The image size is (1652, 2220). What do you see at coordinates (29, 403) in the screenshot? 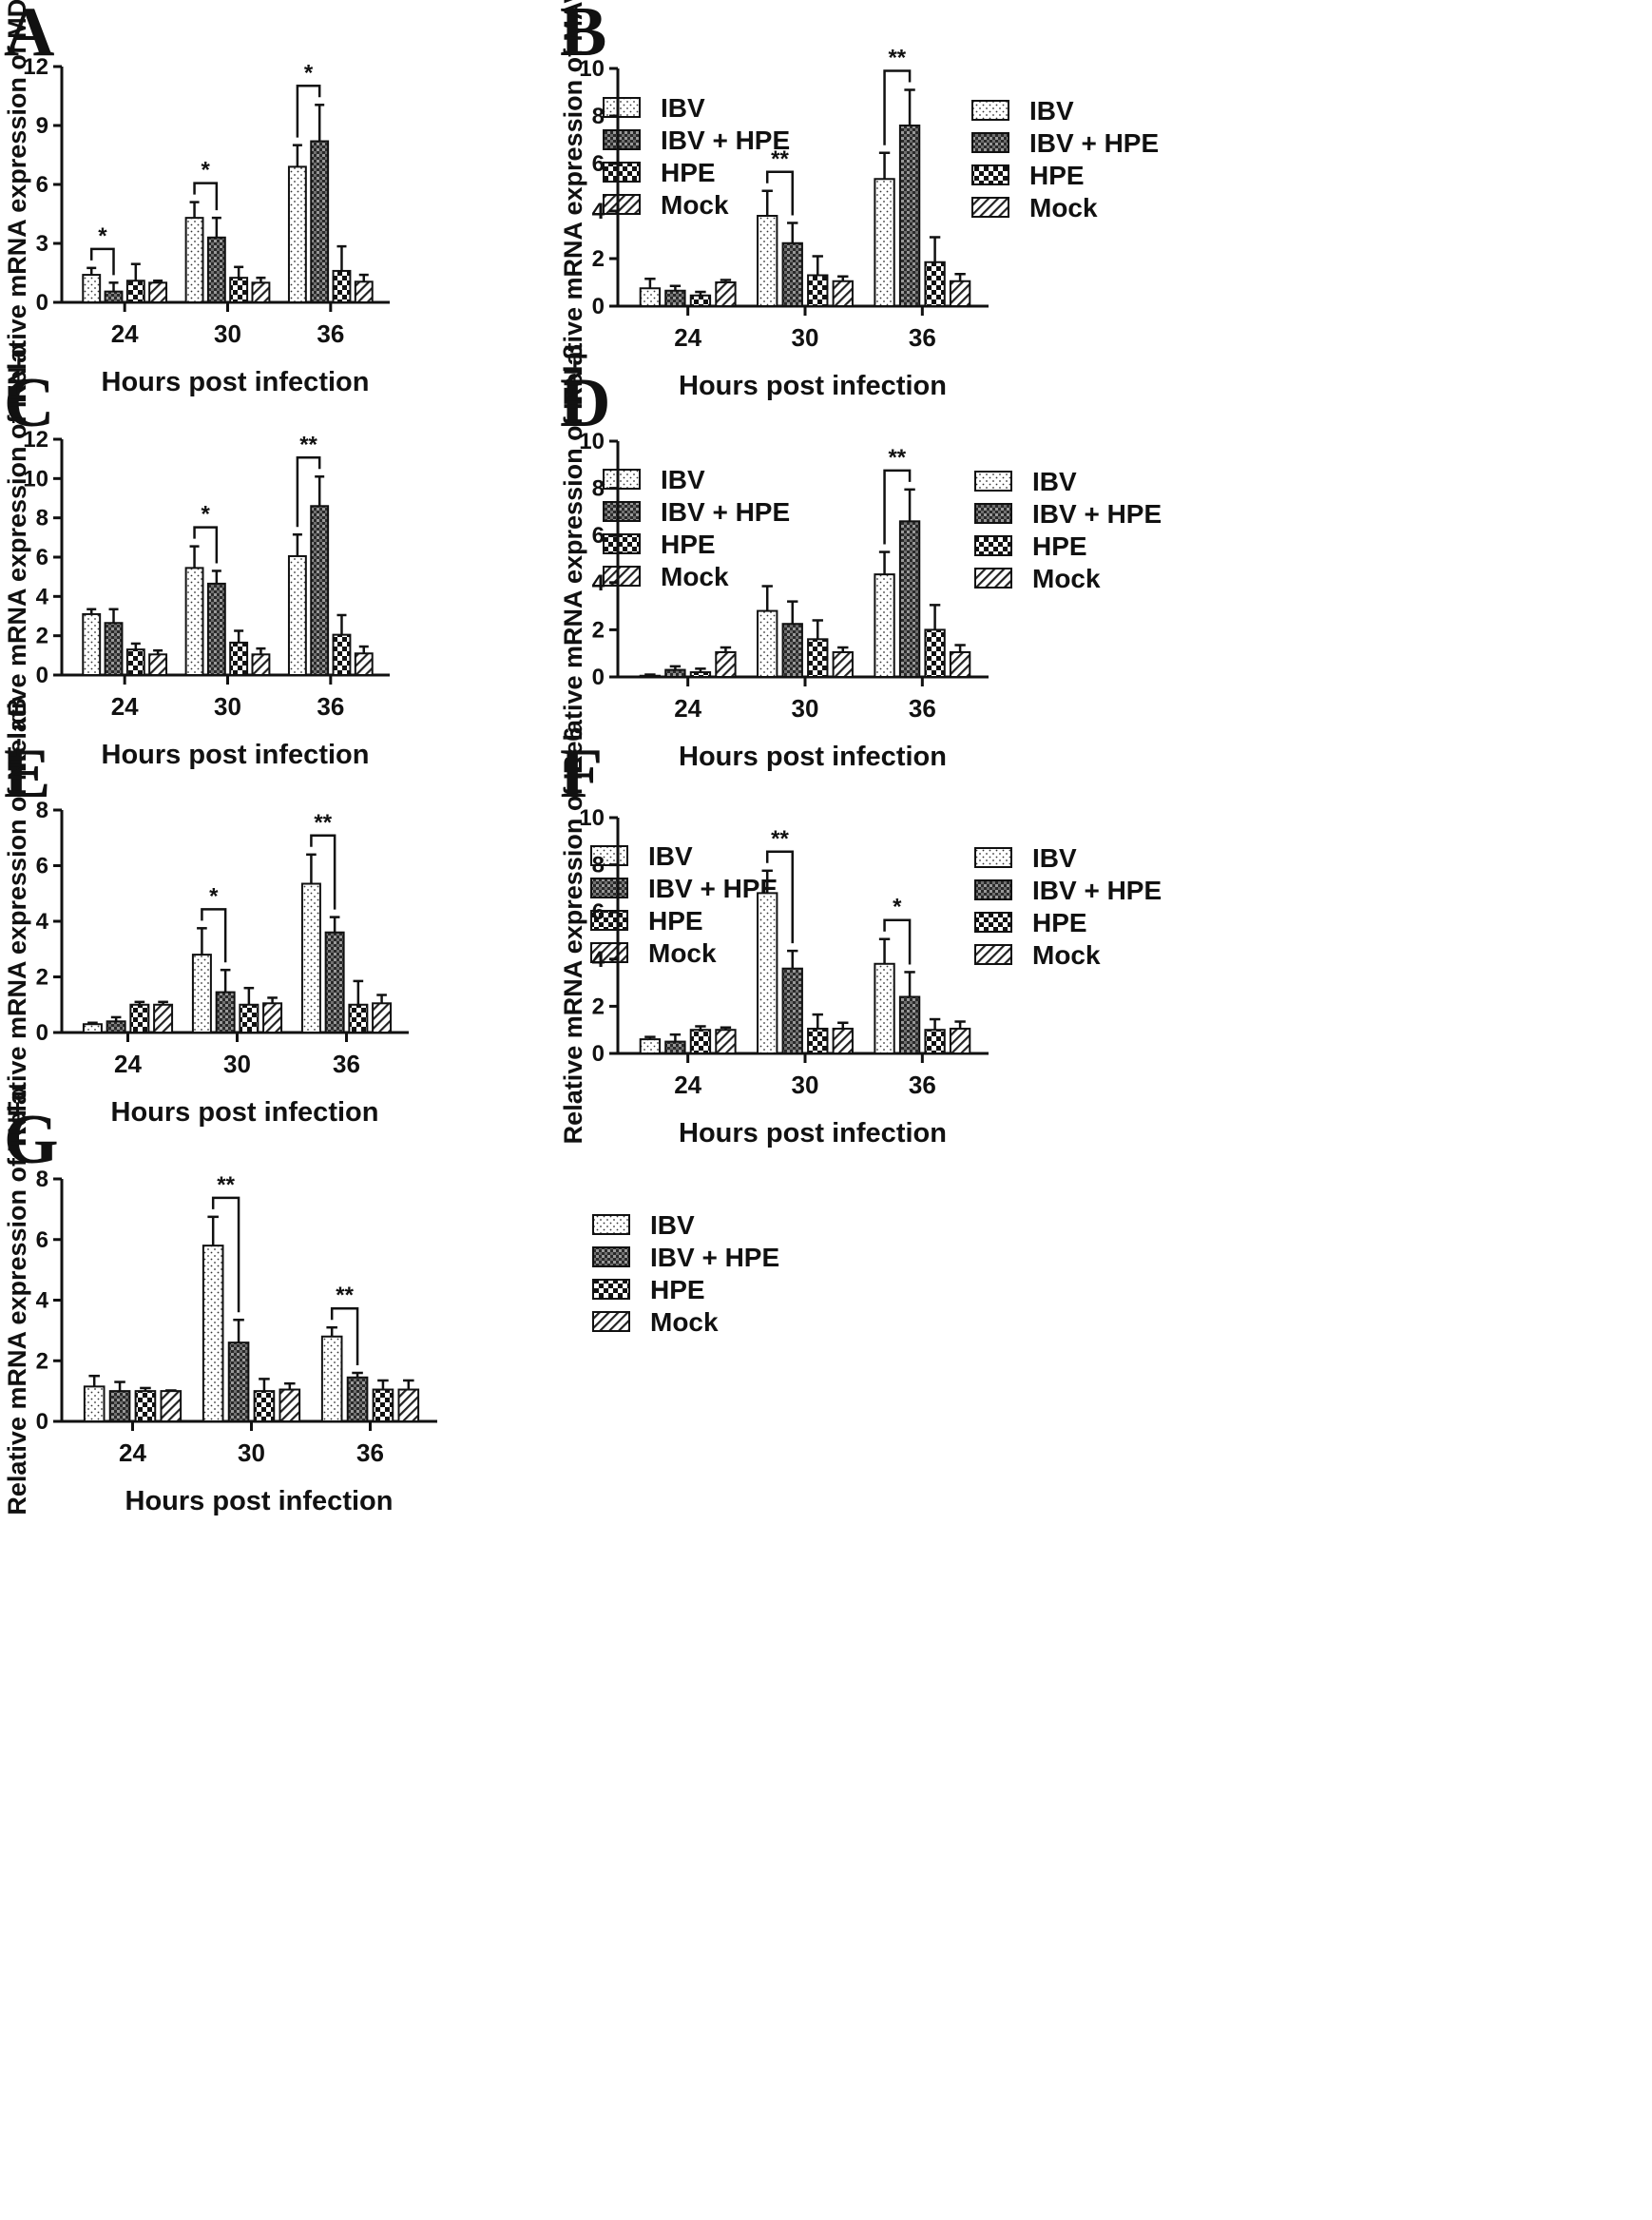
I see `panel-letter: C` at bounding box center [29, 403].